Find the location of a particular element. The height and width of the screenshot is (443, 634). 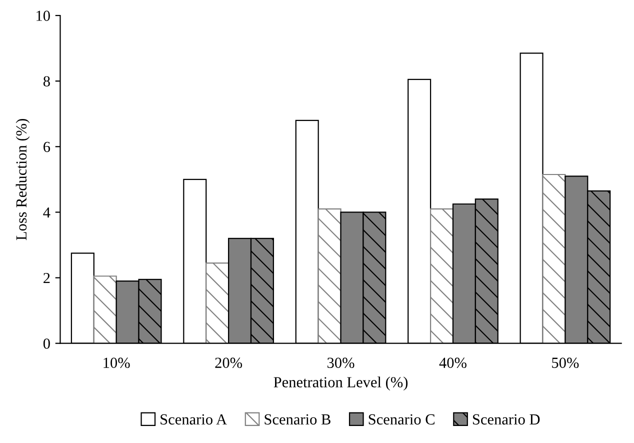

legend-label: Scenario A is located at coordinates (193, 419).